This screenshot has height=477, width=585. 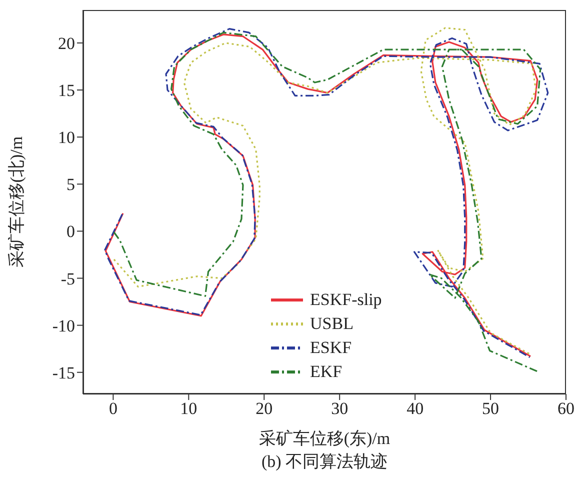 What do you see at coordinates (346, 300) in the screenshot?
I see `legend-label: ESKF-slip` at bounding box center [346, 300].